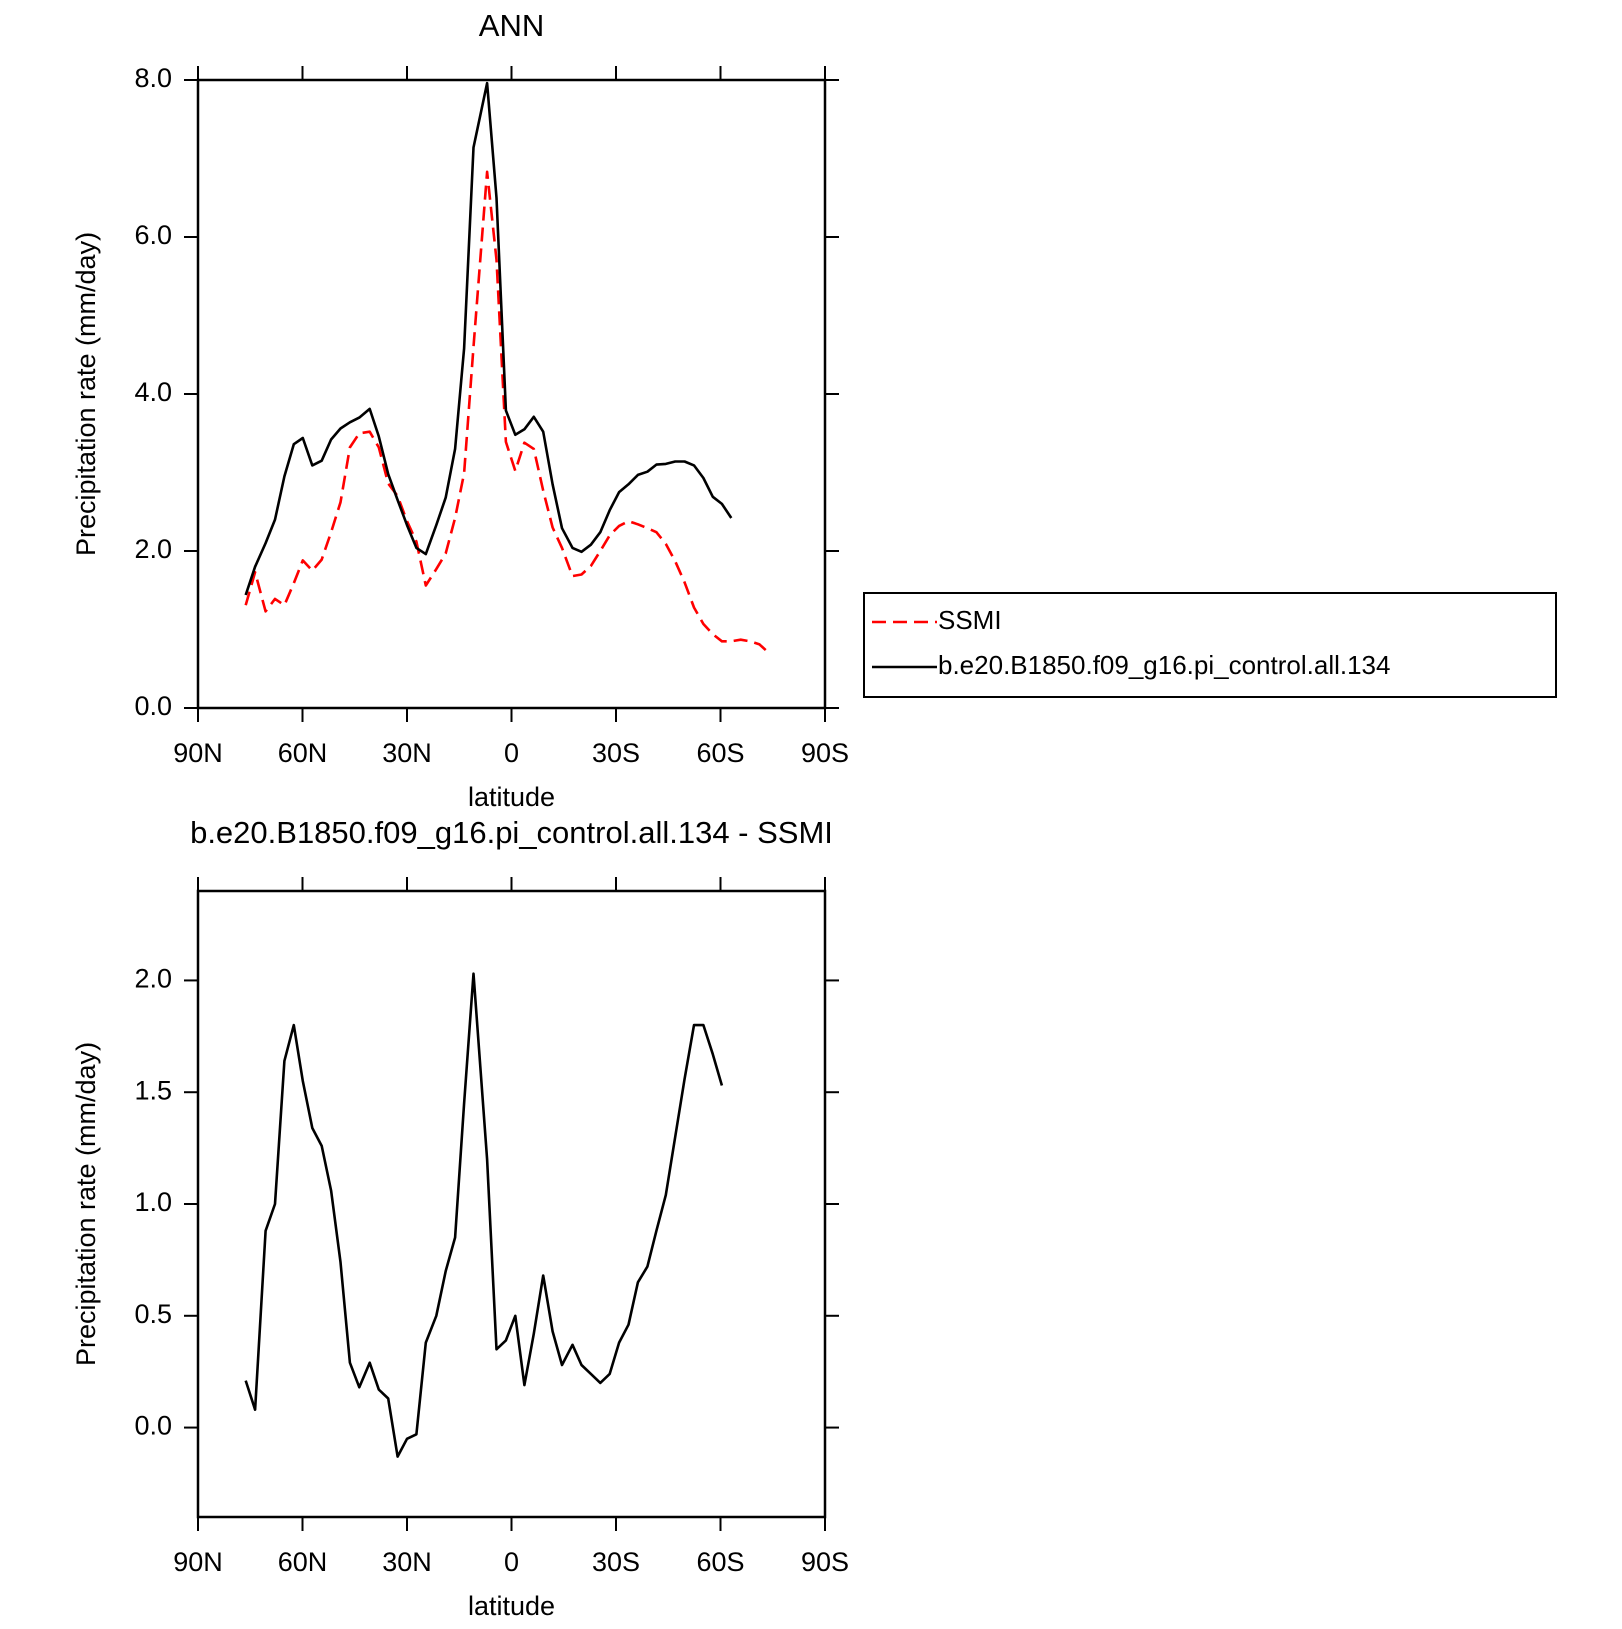 Image resolution: width=1622 pixels, height=1629 pixels. Describe the element at coordinates (511, 25) in the screenshot. I see `chart-title: ANN` at that location.